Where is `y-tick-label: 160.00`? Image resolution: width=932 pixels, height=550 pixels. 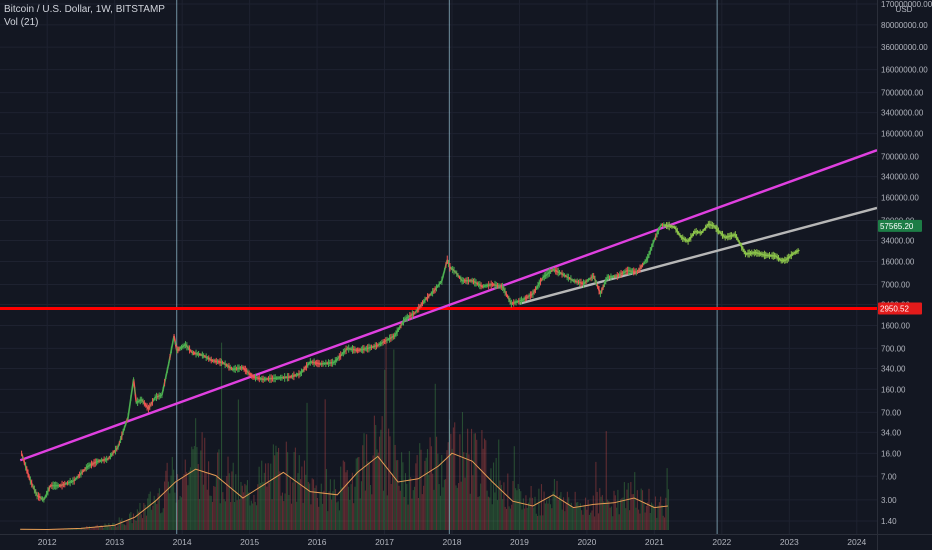
y-tick-label: 160.00 is located at coordinates (893, 389).